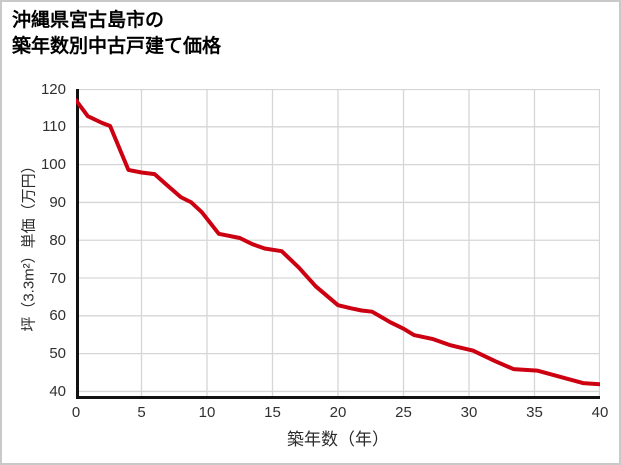  Describe the element at coordinates (338, 397) in the screenshot. I see `x-axis-spine` at that location.